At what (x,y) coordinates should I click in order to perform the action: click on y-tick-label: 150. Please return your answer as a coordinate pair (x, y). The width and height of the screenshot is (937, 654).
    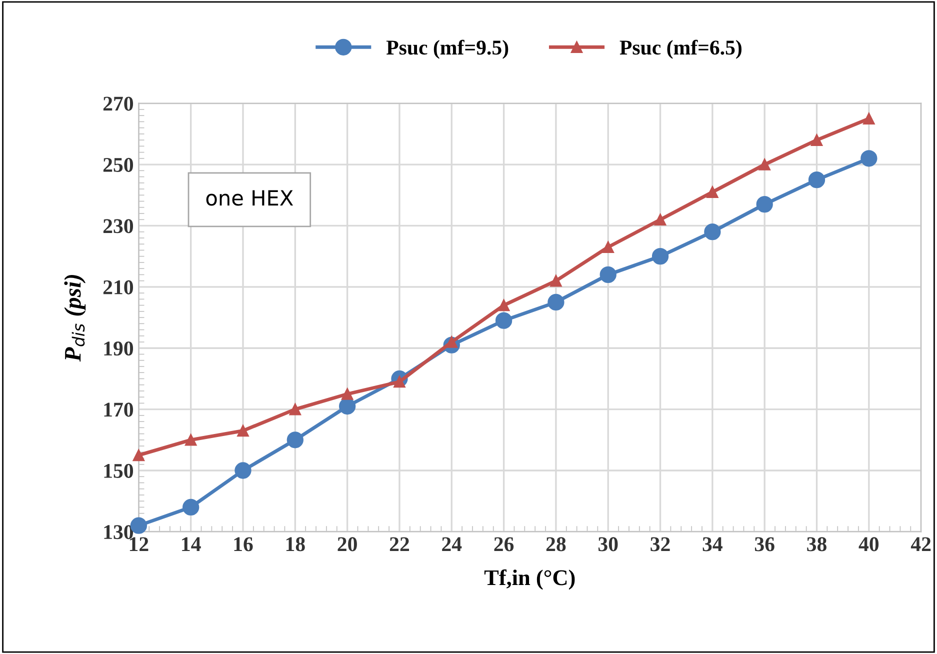
    Looking at the image, I should click on (119, 471).